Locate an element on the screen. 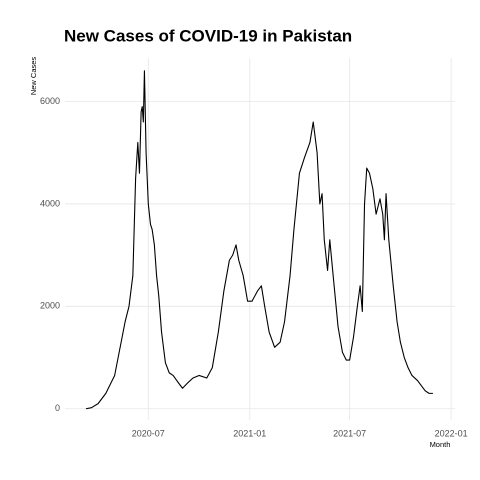 The height and width of the screenshot is (480, 480). x-tick-label: 2020-07 is located at coordinates (148, 433).